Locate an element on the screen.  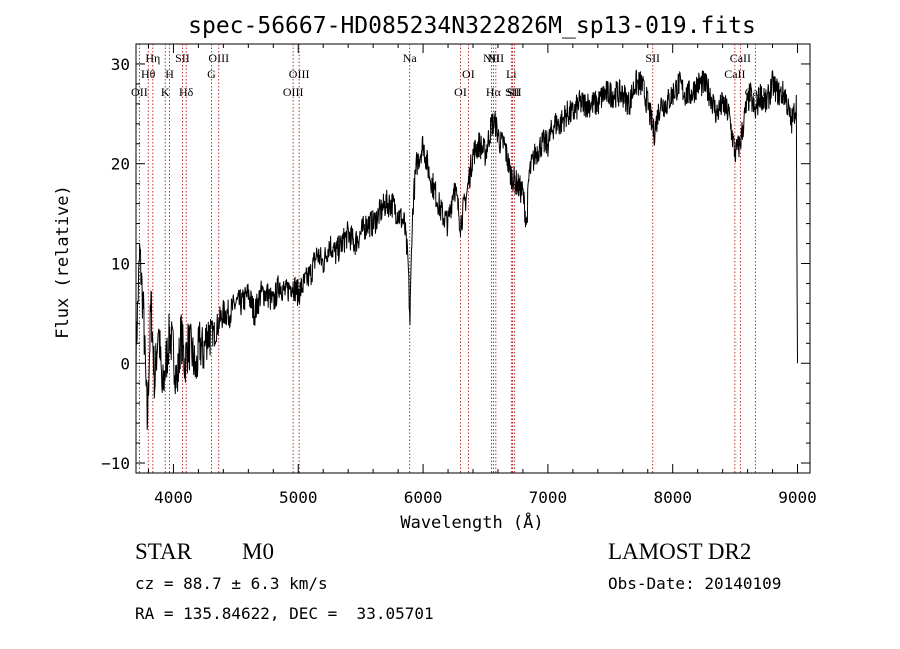
x-tick-label: 7000 is located at coordinates (548, 497).